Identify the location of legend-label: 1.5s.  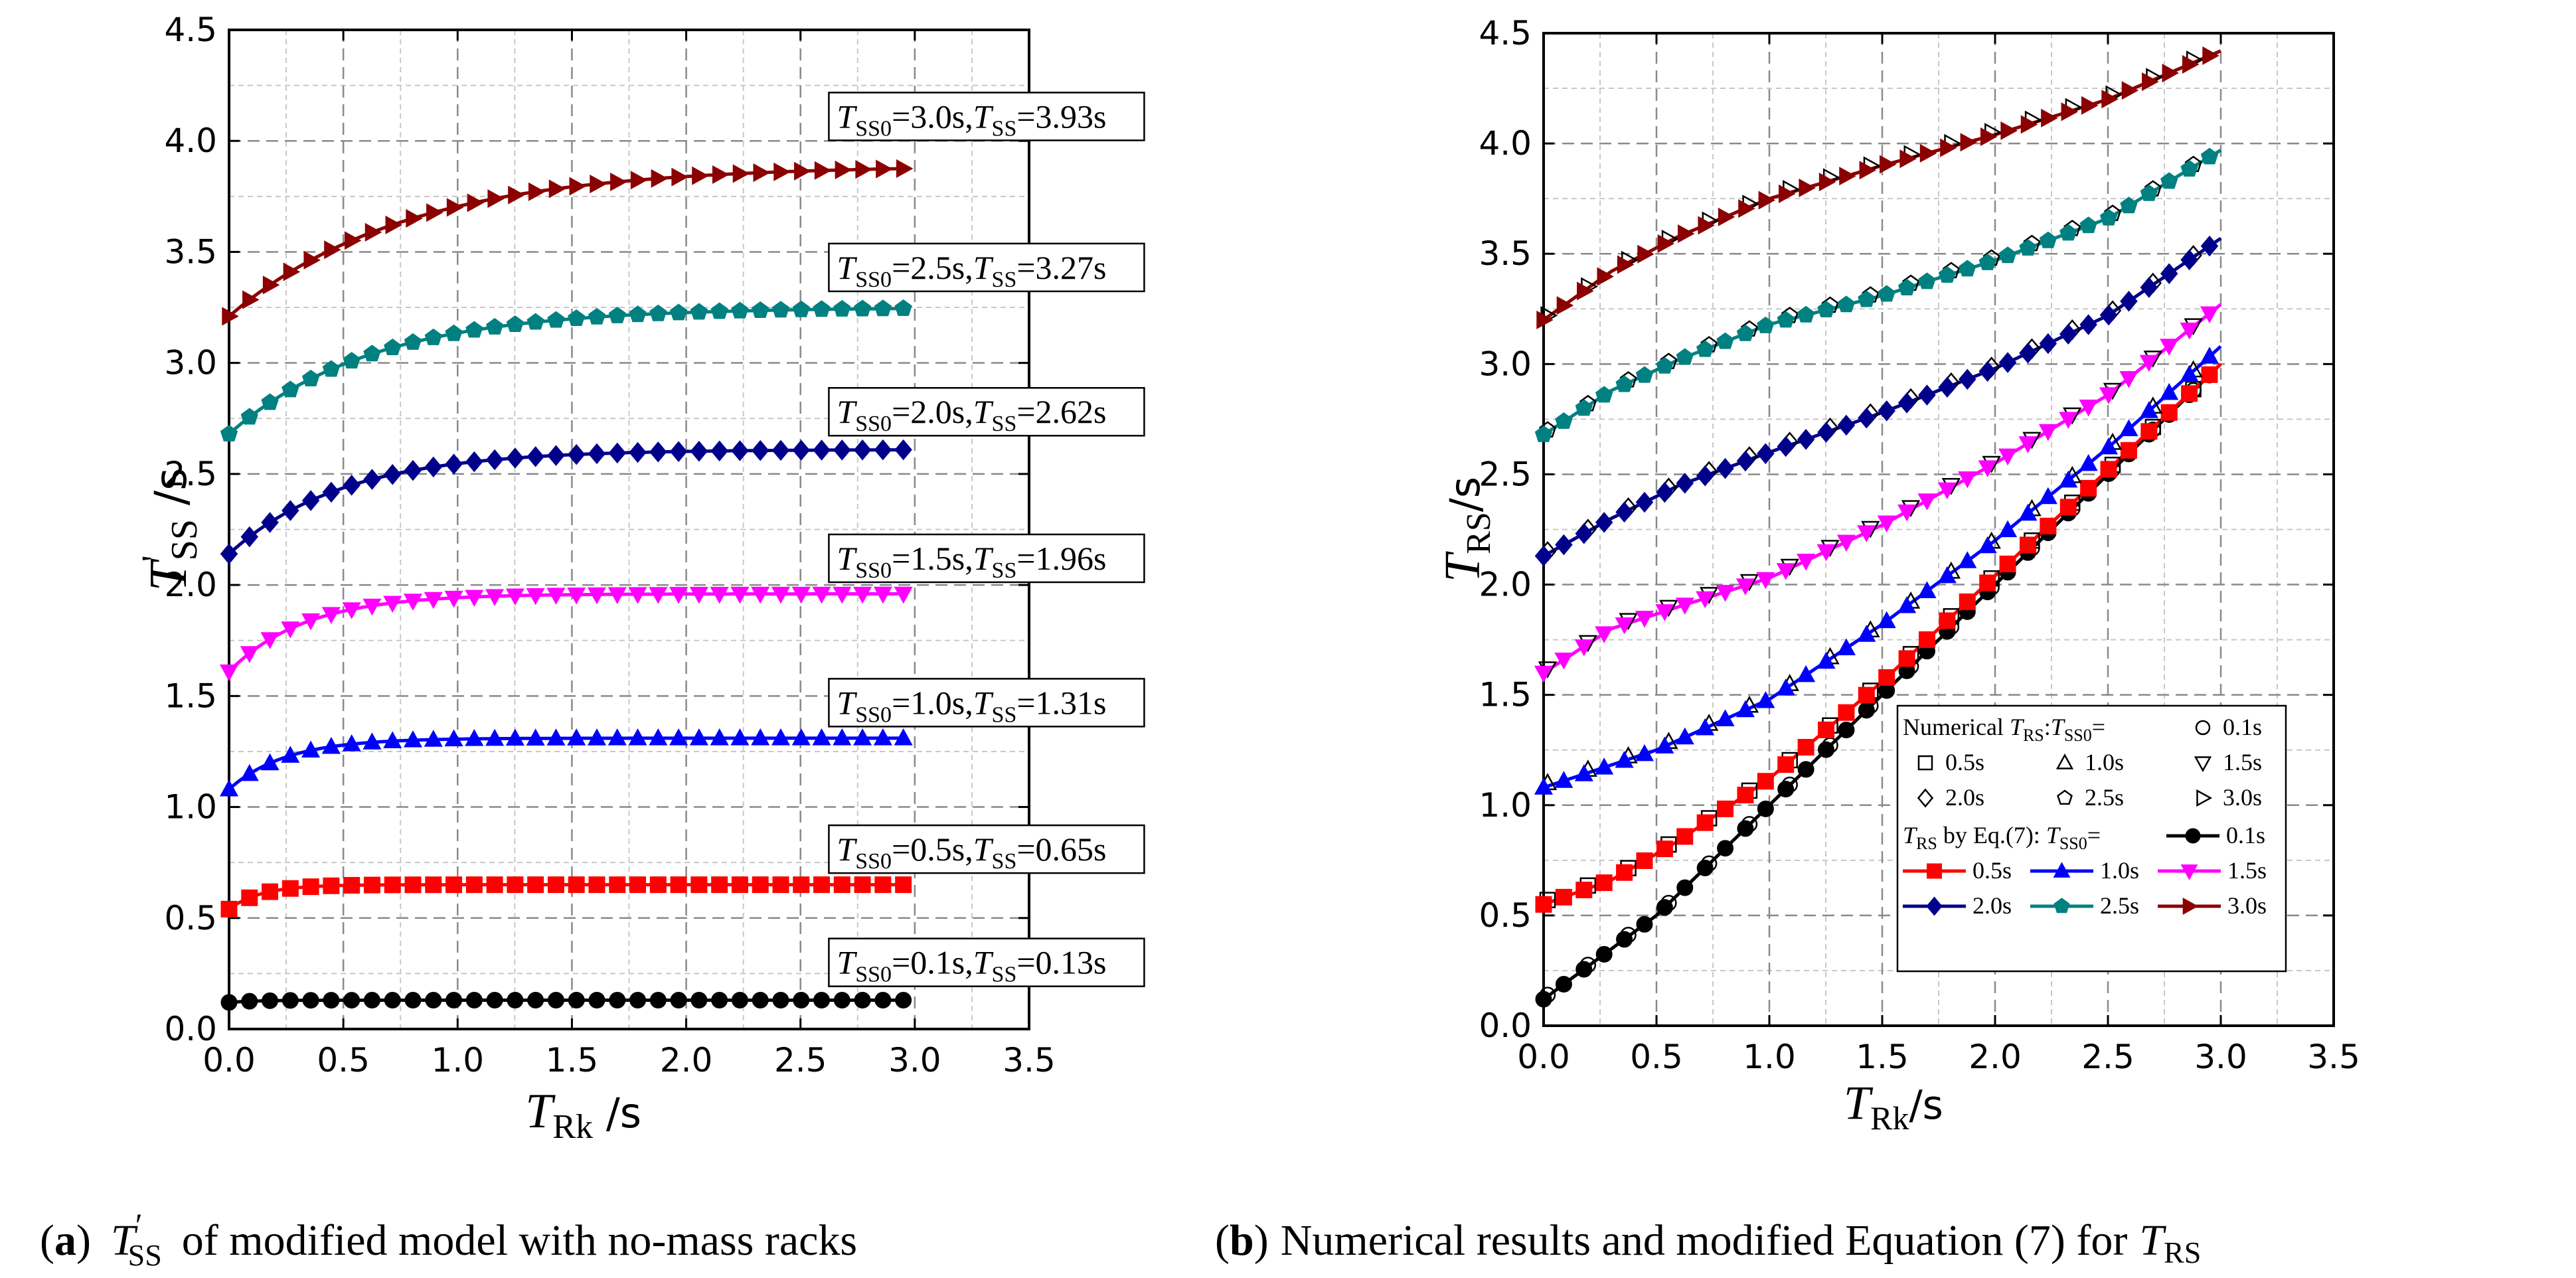
(2247, 871).